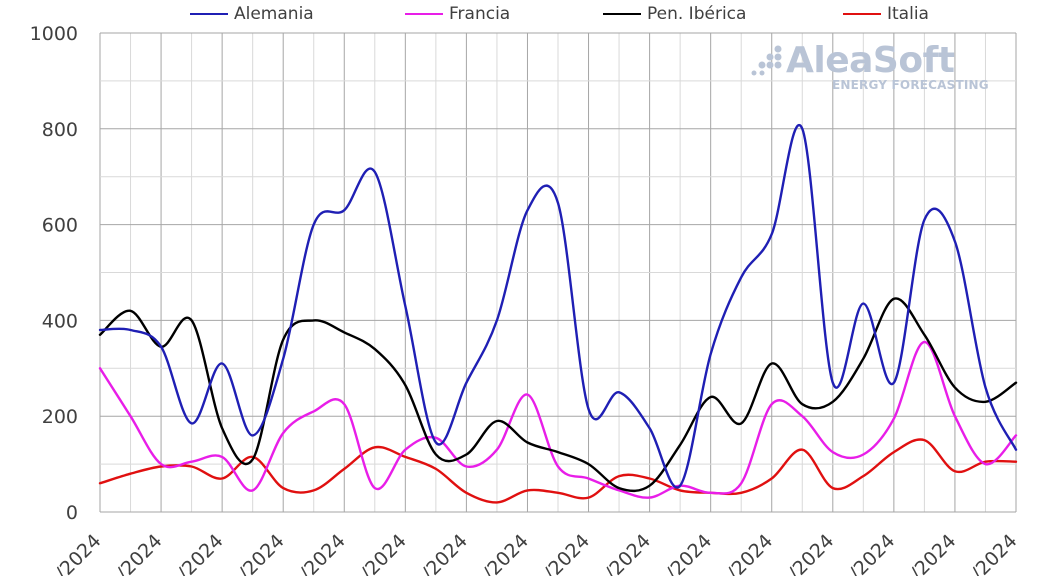 This screenshot has height=576, width=1038. I want to click on y-tick-label: 400, so click(60, 321).